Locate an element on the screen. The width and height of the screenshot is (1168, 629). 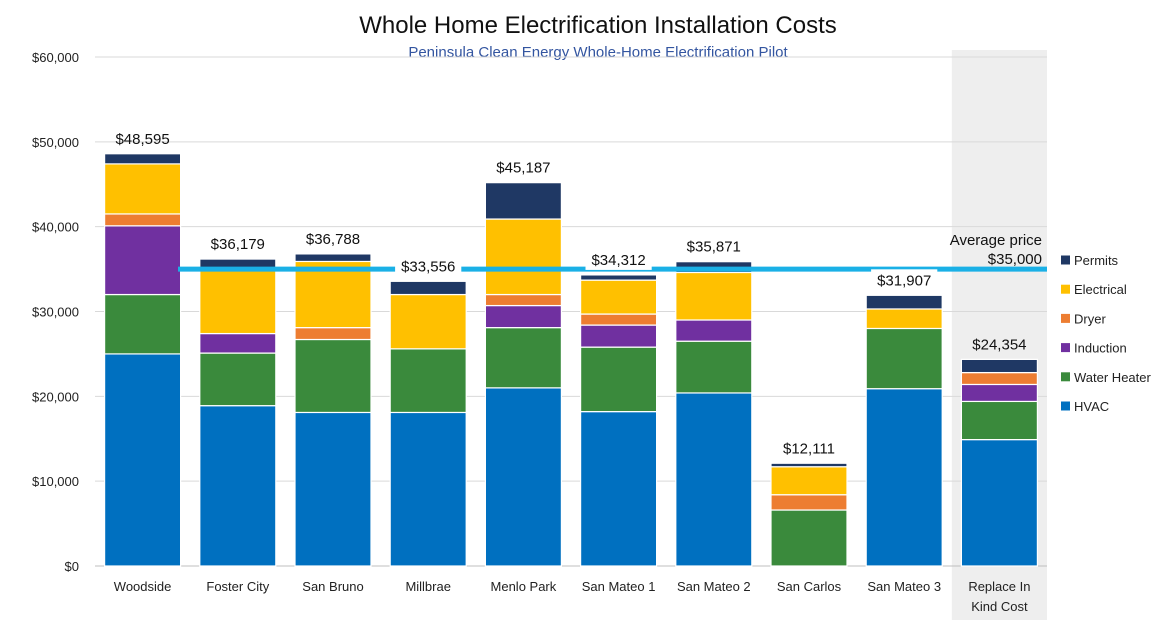
bar-total-label: $12,111 is located at coordinates (809, 448).